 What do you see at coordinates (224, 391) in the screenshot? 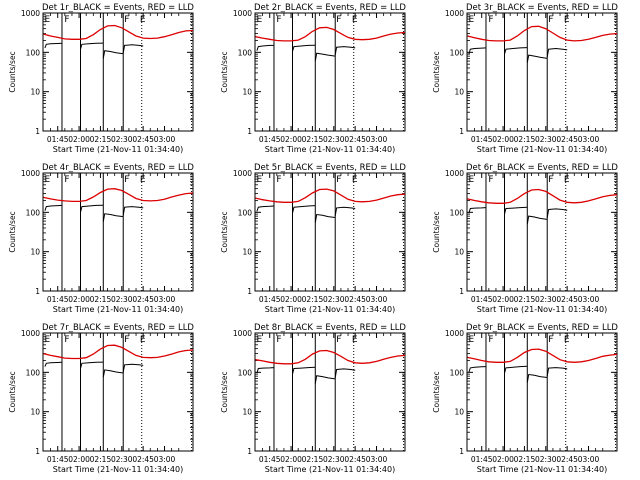
I see `y-axis-label: Counts/sec` at bounding box center [224, 391].